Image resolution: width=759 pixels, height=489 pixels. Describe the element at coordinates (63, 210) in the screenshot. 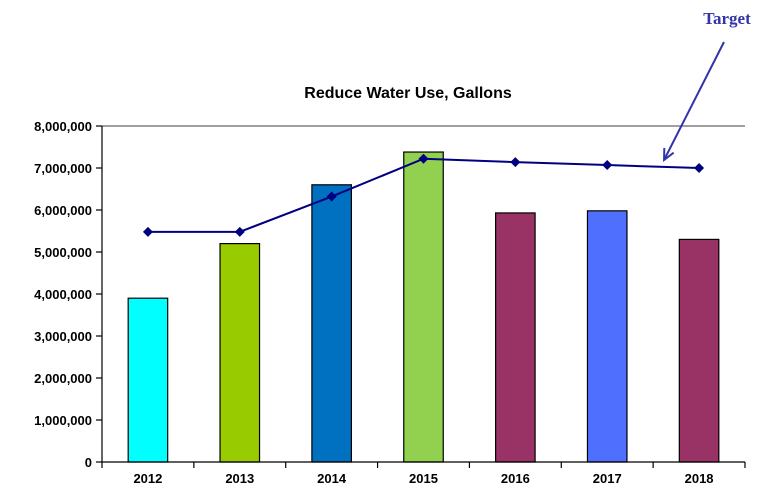

I see `y-tick-label: 6,000,000` at that location.